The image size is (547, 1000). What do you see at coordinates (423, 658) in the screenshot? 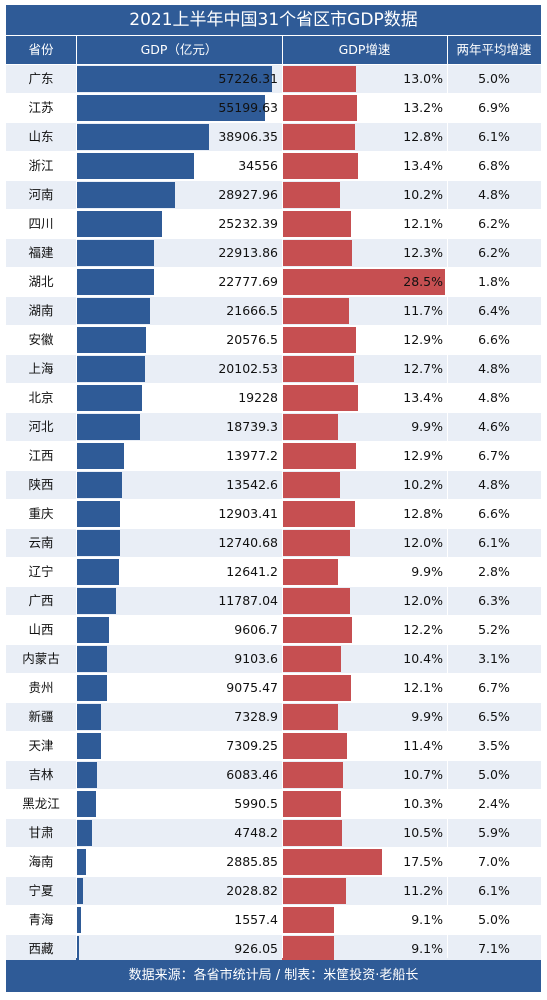
I see `gdp-growth-value: 10.4%` at bounding box center [423, 658].